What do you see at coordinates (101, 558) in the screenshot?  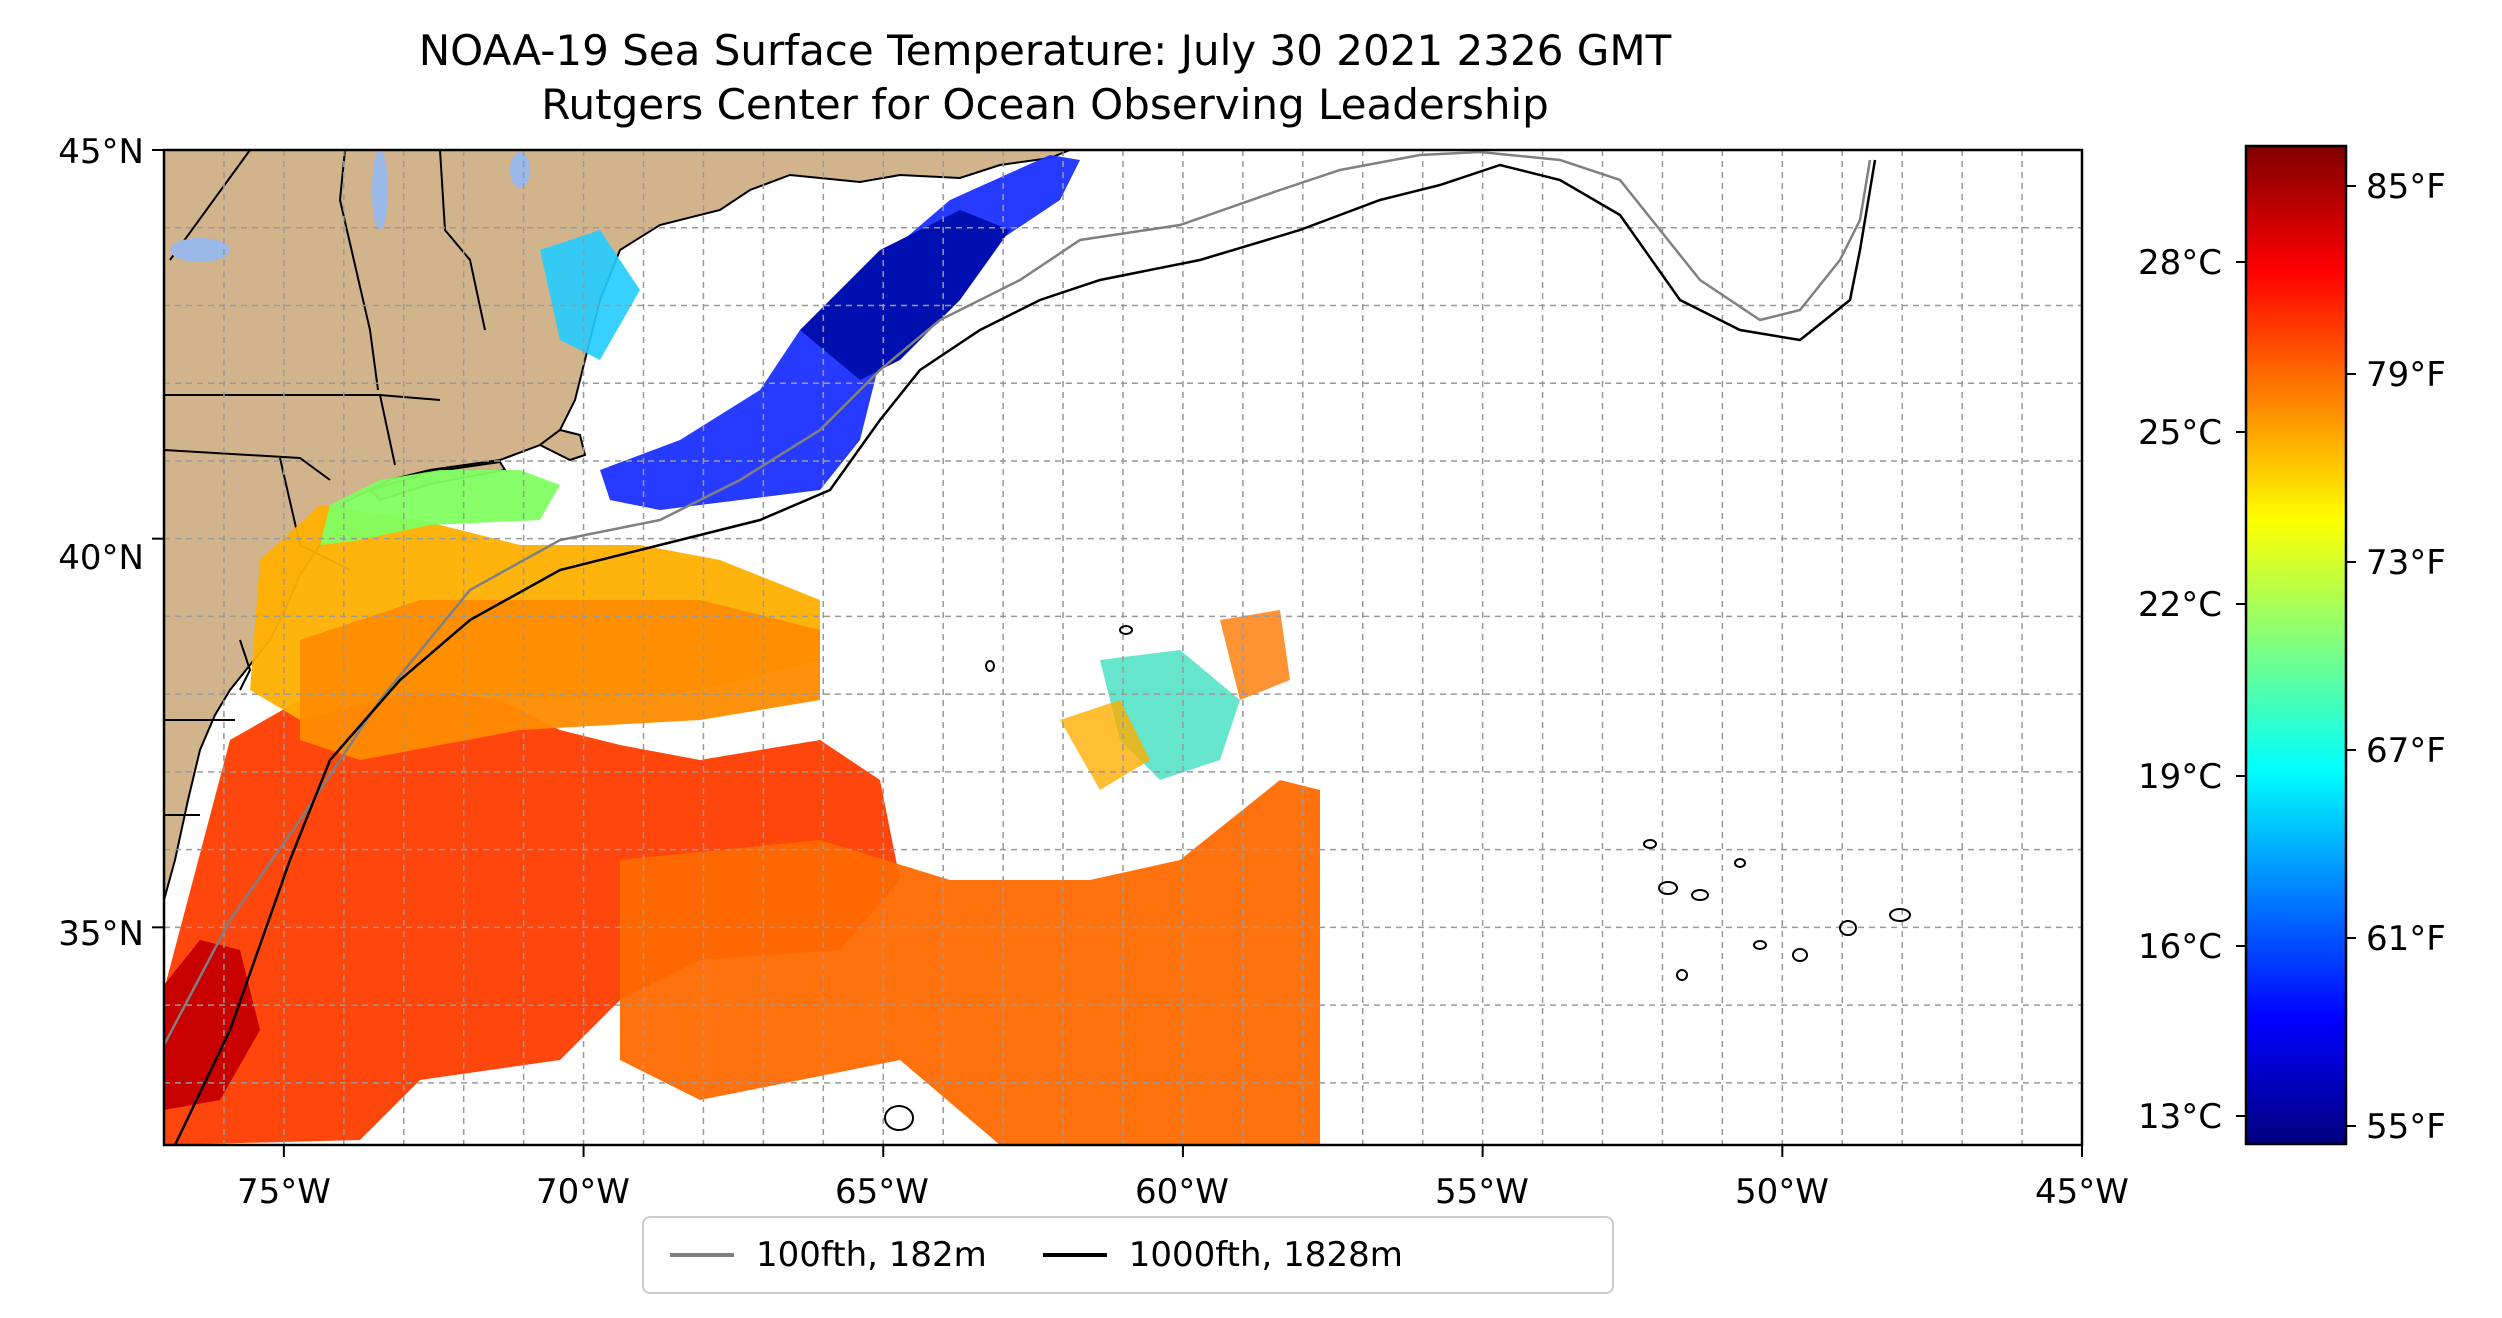 I see `lat-label-40: 40°N` at bounding box center [101, 558].